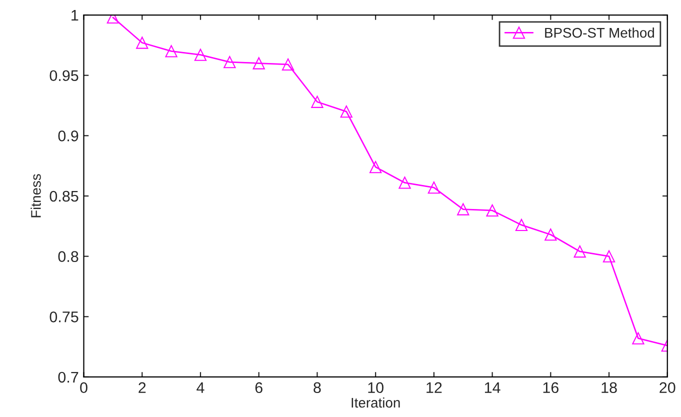  I want to click on x-tick-label: 12, so click(434, 387).